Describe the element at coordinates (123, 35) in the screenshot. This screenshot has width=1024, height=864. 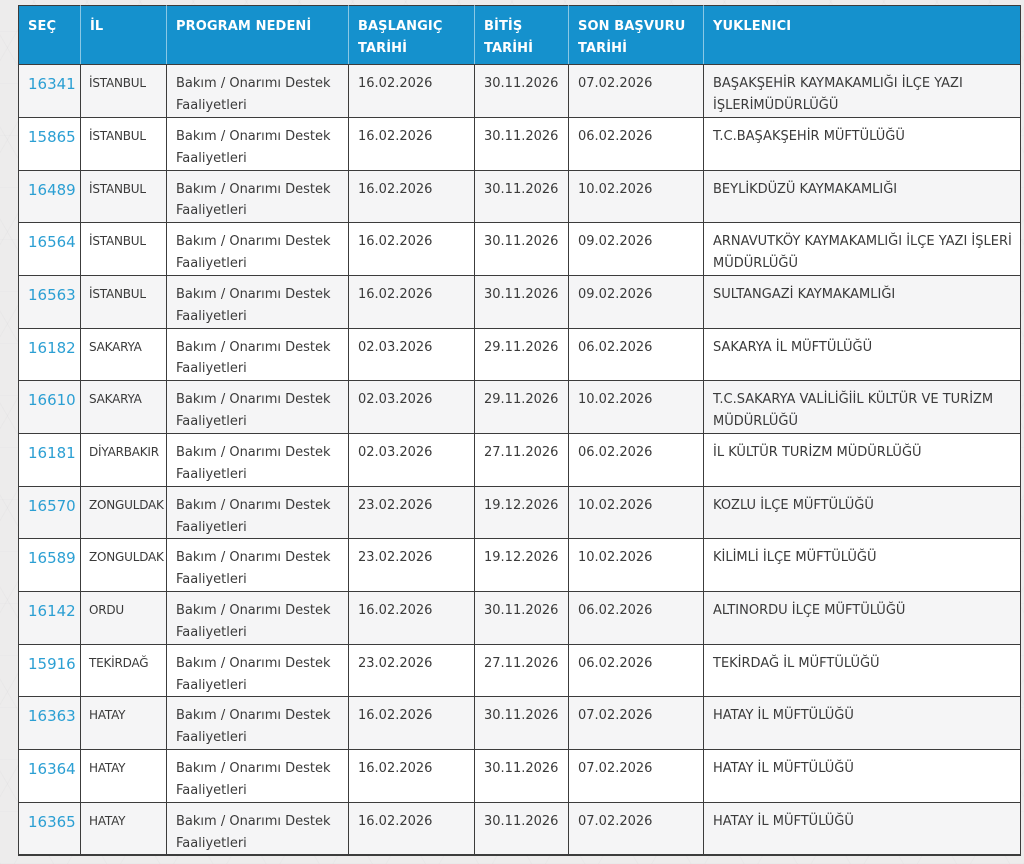
I see `column-header-il: İL` at that location.